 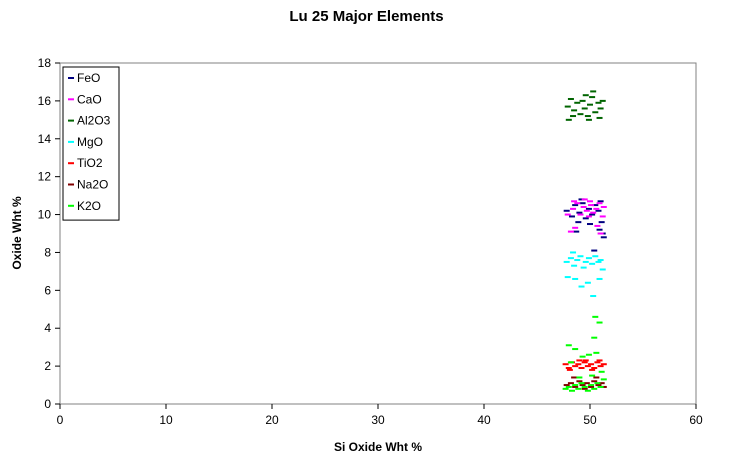 I want to click on legend: FeO CaO Al2O3 MgO TiO2 Na2O K2O, so click(x=91, y=143).